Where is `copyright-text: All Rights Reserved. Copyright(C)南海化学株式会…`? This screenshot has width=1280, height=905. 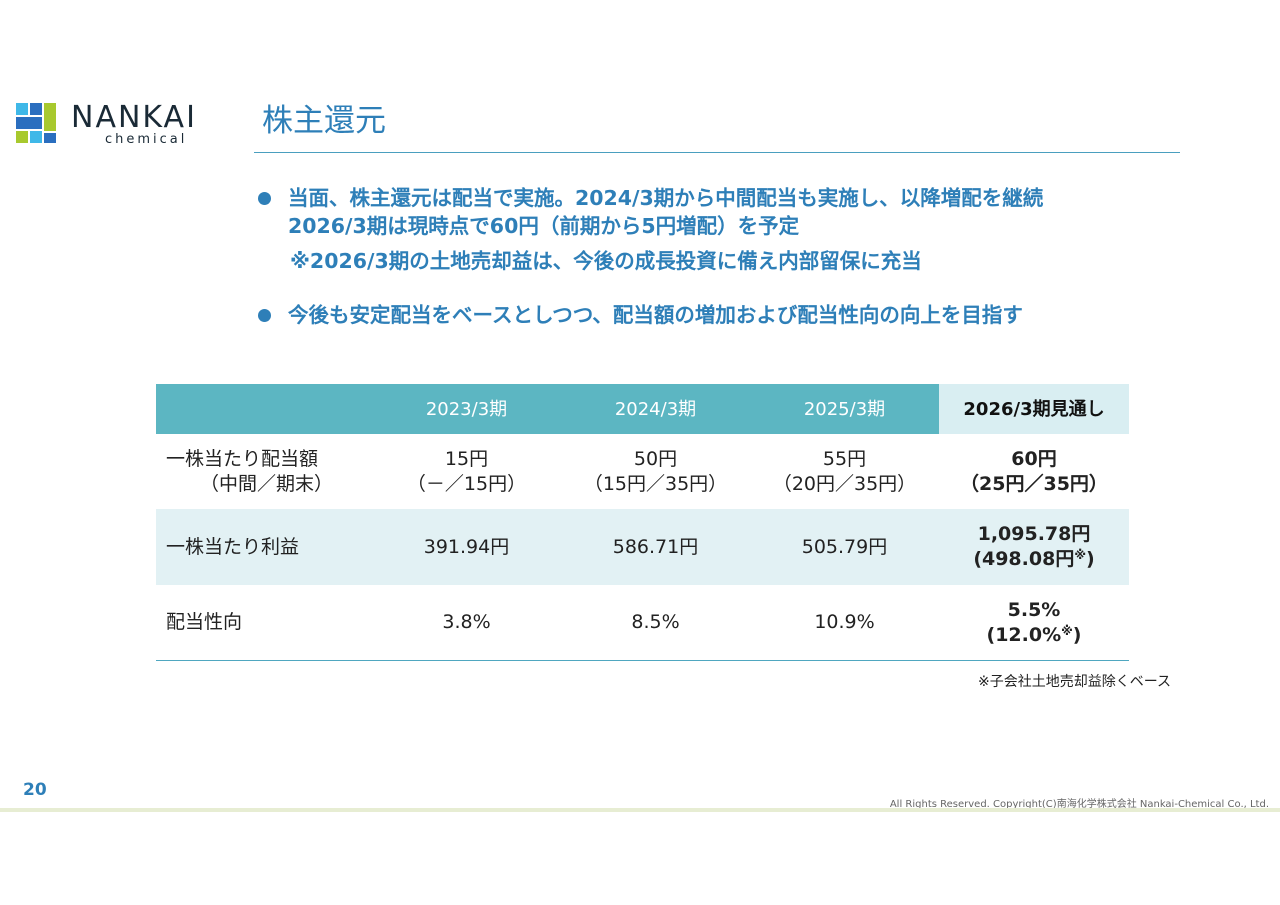 copyright-text: All Rights Reserved. Copyright(C)南海化学株式会… is located at coordinates (1079, 804).